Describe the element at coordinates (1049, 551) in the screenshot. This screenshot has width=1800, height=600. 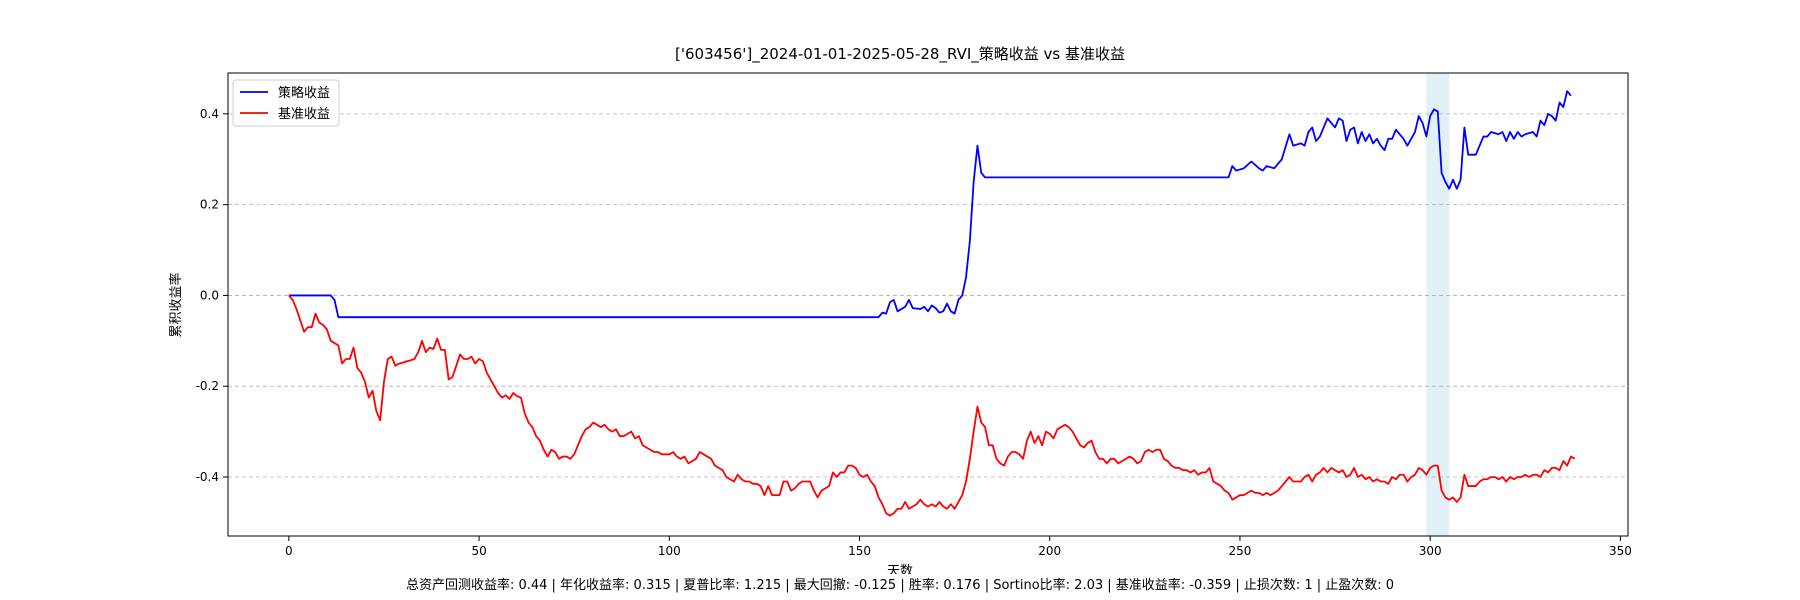
I see `x-tick-label: 200` at that location.